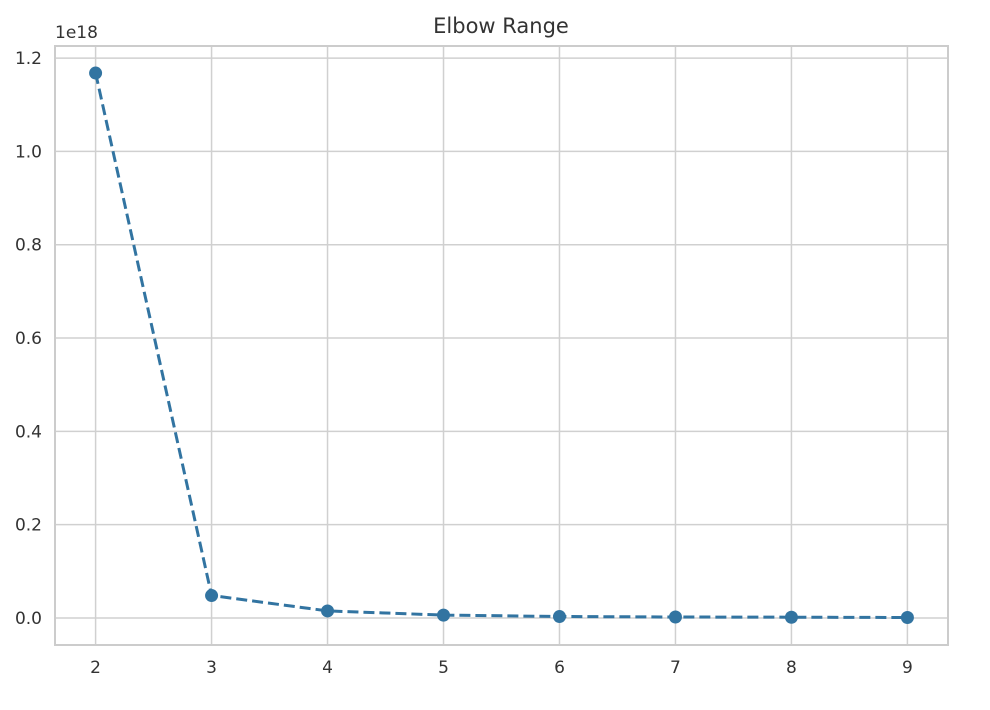  I want to click on y-tick-label: 1.0, so click(28, 152).